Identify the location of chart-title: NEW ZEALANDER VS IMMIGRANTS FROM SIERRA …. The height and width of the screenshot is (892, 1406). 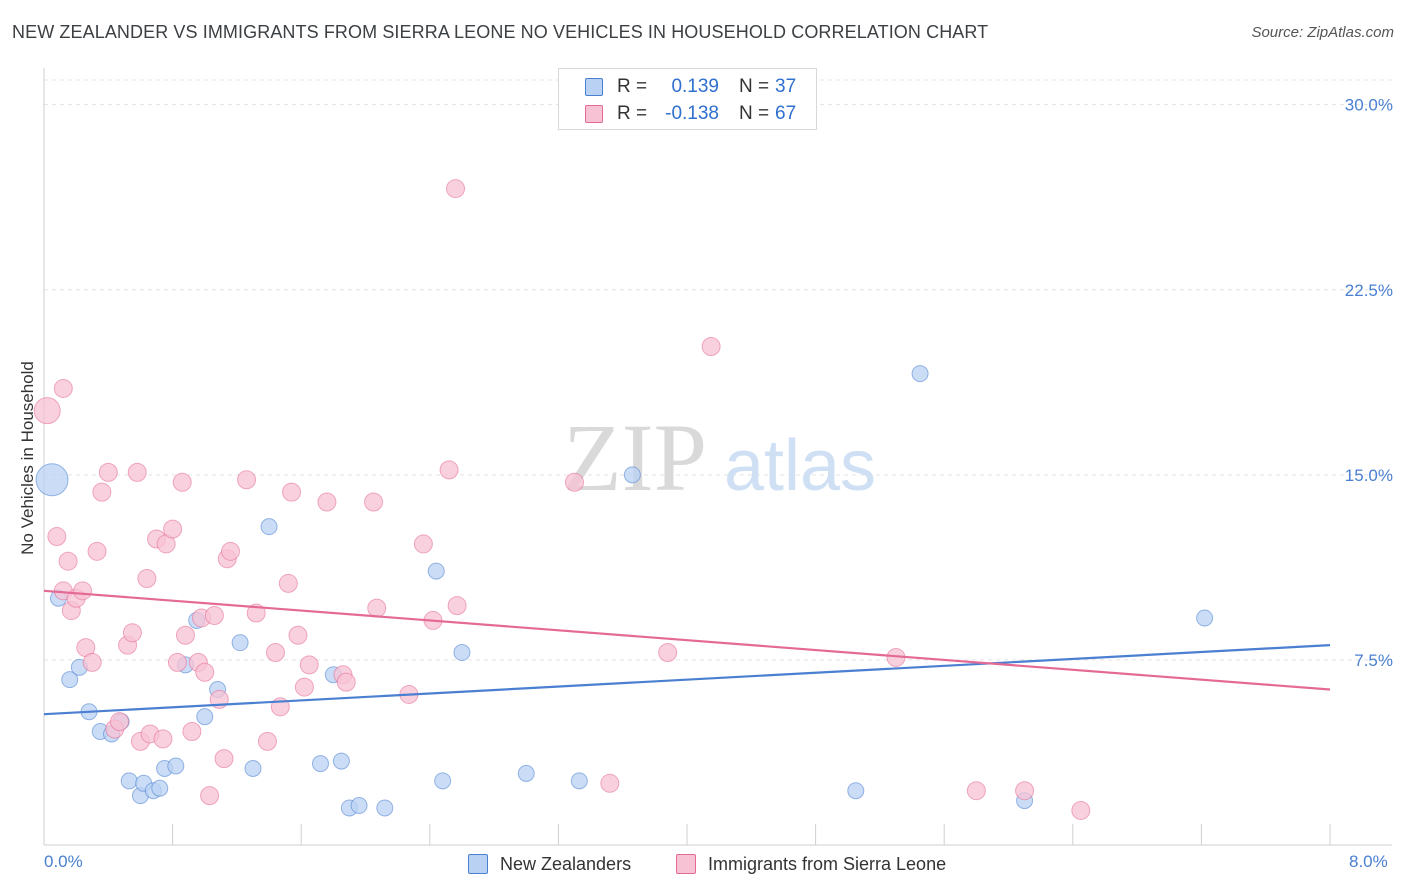
(500, 32).